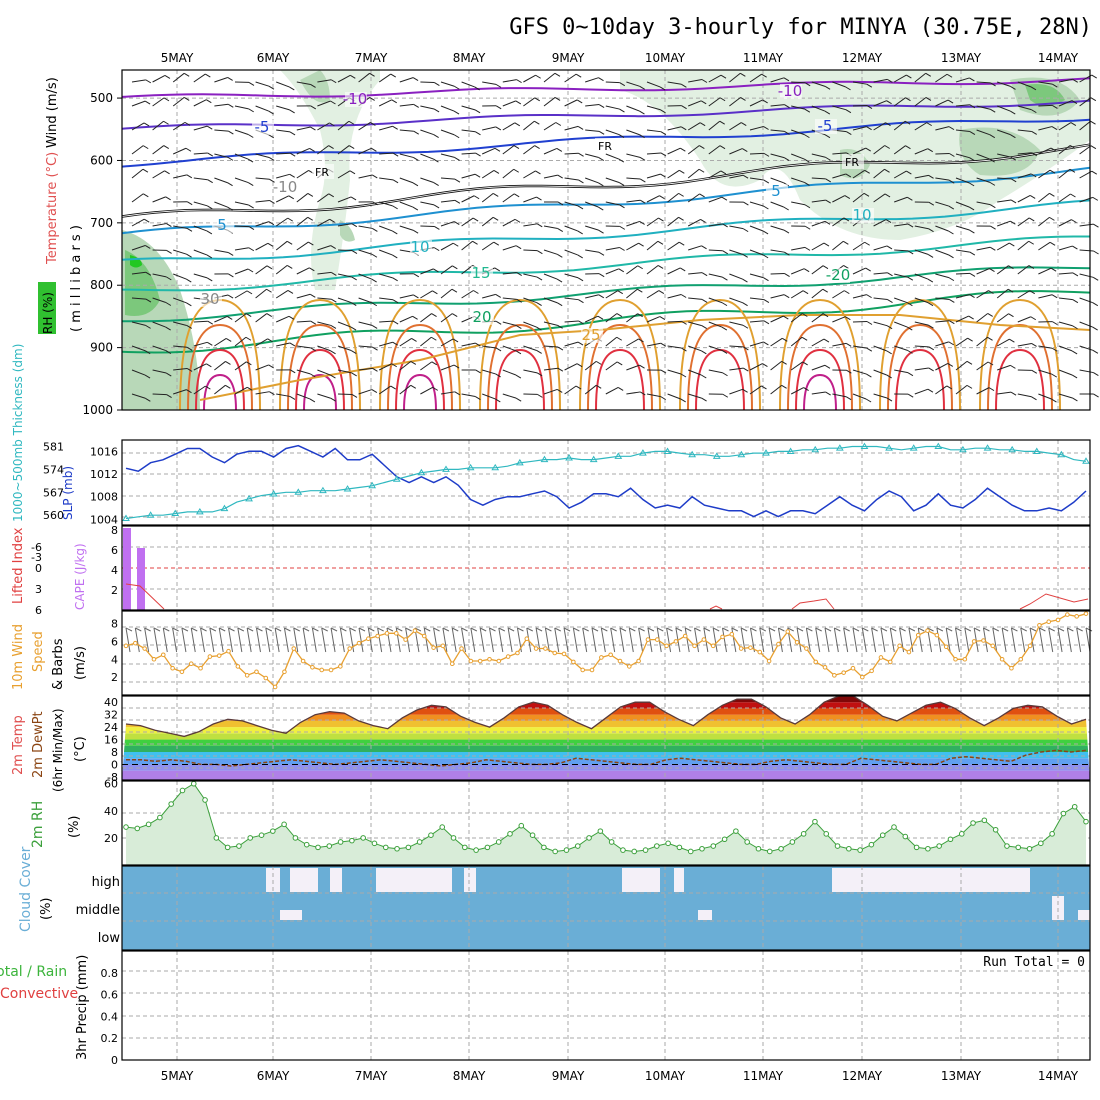  Describe the element at coordinates (58, 664) in the screenshot. I see `axis-label-barbs: & Barbs` at that location.